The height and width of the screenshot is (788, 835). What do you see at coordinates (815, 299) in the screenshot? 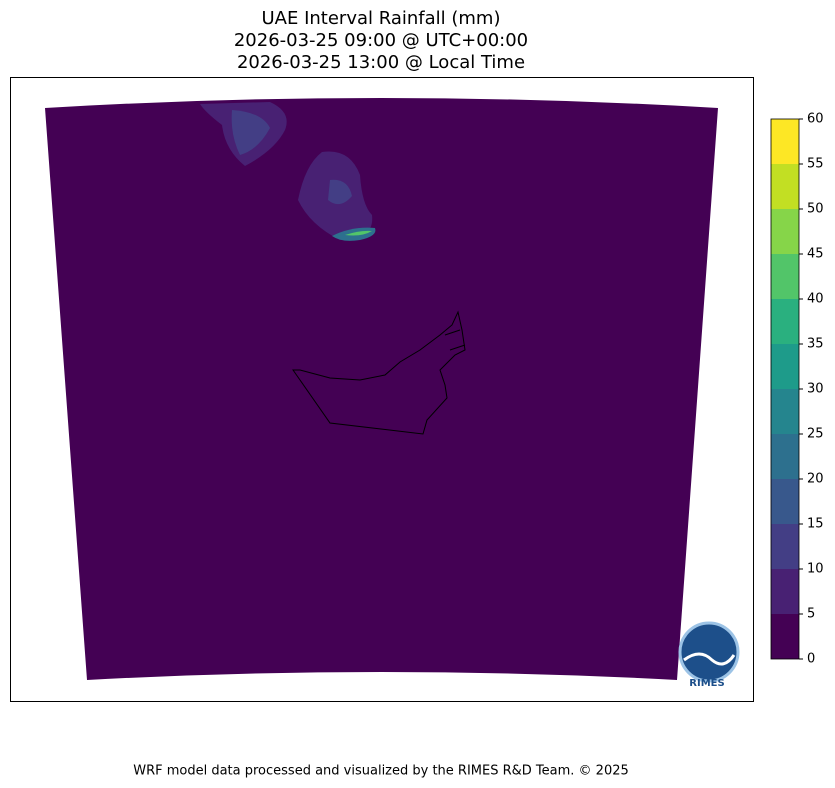
I see `colorbar-tick-label: 40` at bounding box center [815, 299].